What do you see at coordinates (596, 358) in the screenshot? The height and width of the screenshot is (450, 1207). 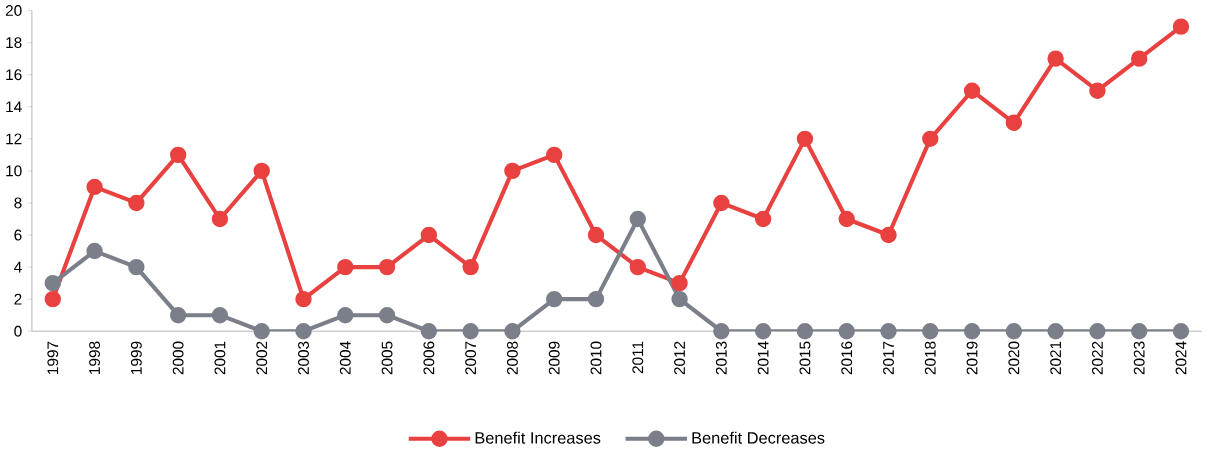 I see `x-tick-label: 2010` at bounding box center [596, 358].